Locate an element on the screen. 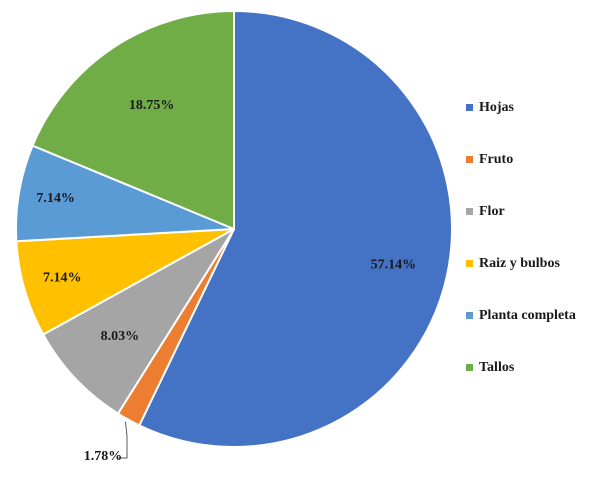 Image resolution: width=602 pixels, height=477 pixels. data-label-tallos: 18.75% is located at coordinates (152, 105).